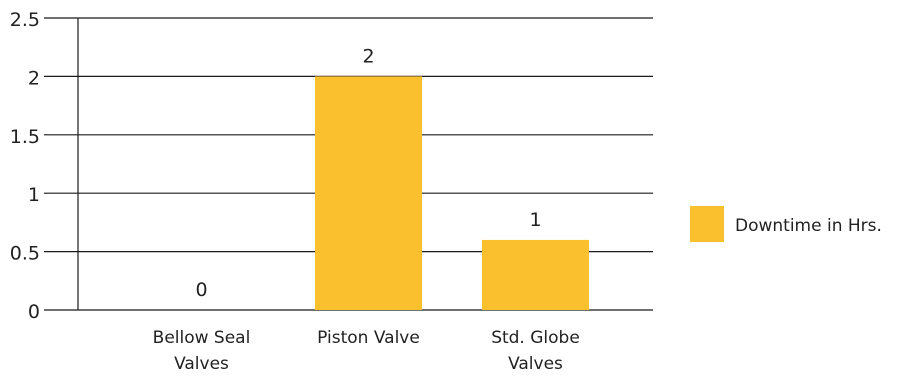  I want to click on x-tick-label: Std. Globe, so click(535, 338).